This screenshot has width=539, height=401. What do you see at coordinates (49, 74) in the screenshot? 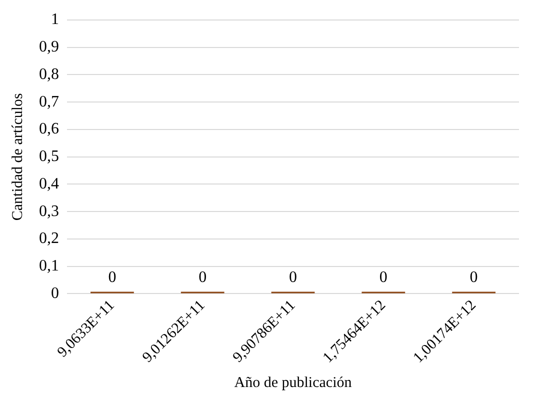
I see `y-tick-label: 0,8` at bounding box center [49, 74].